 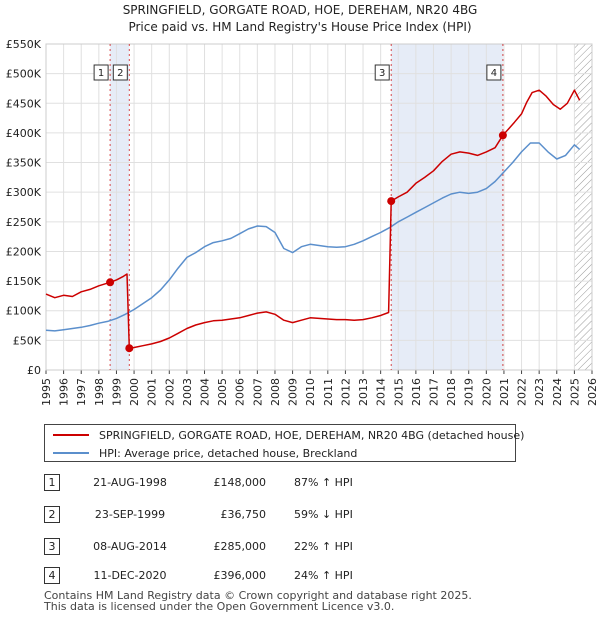 I want to click on x-tick-label: 2024, so click(x=557, y=392).